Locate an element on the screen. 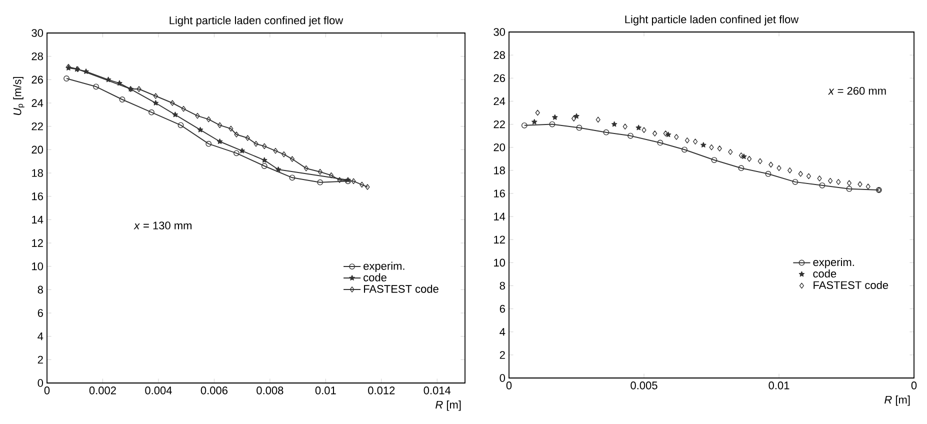 The image size is (927, 424). annotation: x = 260 mm is located at coordinates (857, 90).